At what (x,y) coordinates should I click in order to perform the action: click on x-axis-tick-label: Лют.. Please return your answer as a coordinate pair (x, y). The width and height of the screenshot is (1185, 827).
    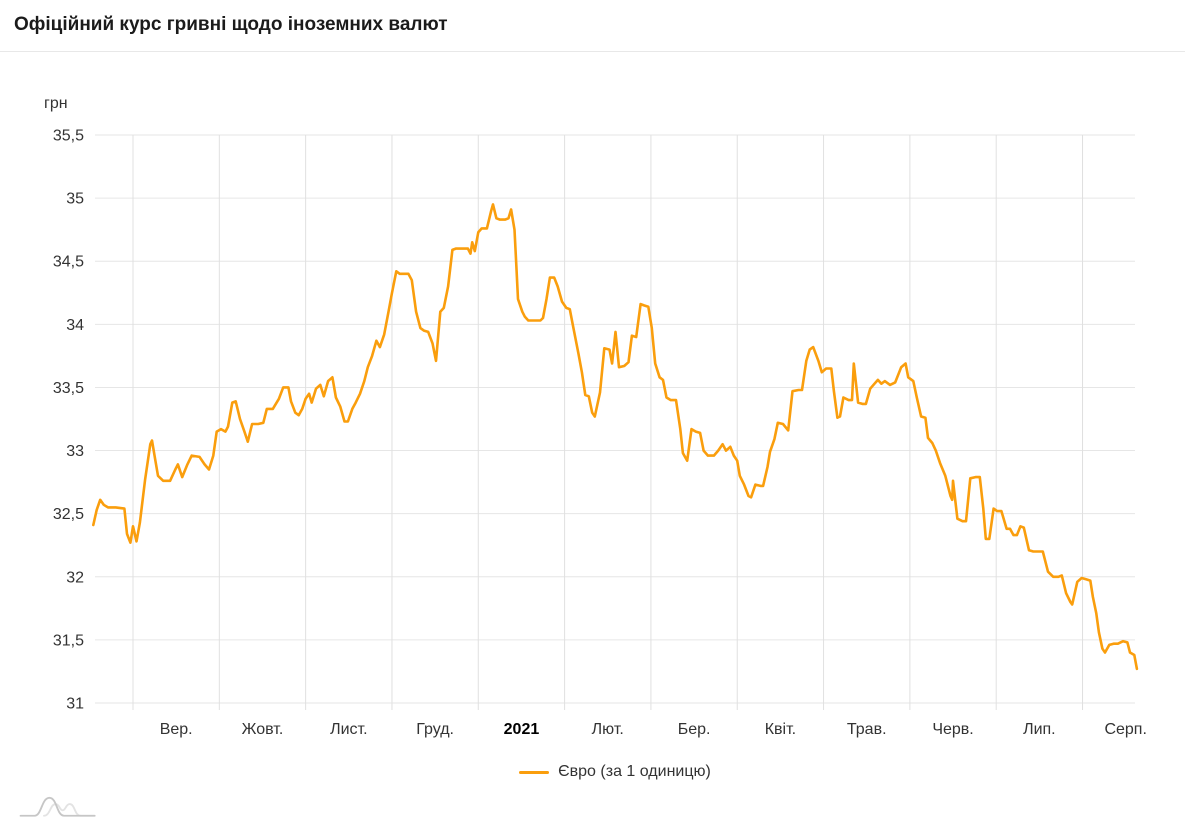
    Looking at the image, I should click on (608, 729).